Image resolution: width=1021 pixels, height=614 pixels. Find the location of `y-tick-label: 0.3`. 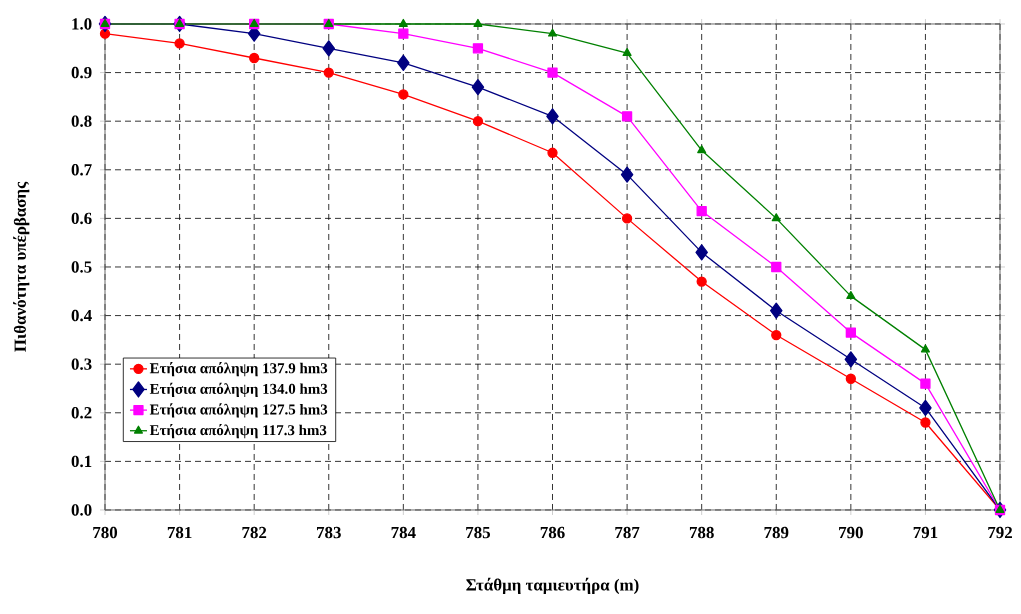

y-tick-label: 0.3 is located at coordinates (81, 364).